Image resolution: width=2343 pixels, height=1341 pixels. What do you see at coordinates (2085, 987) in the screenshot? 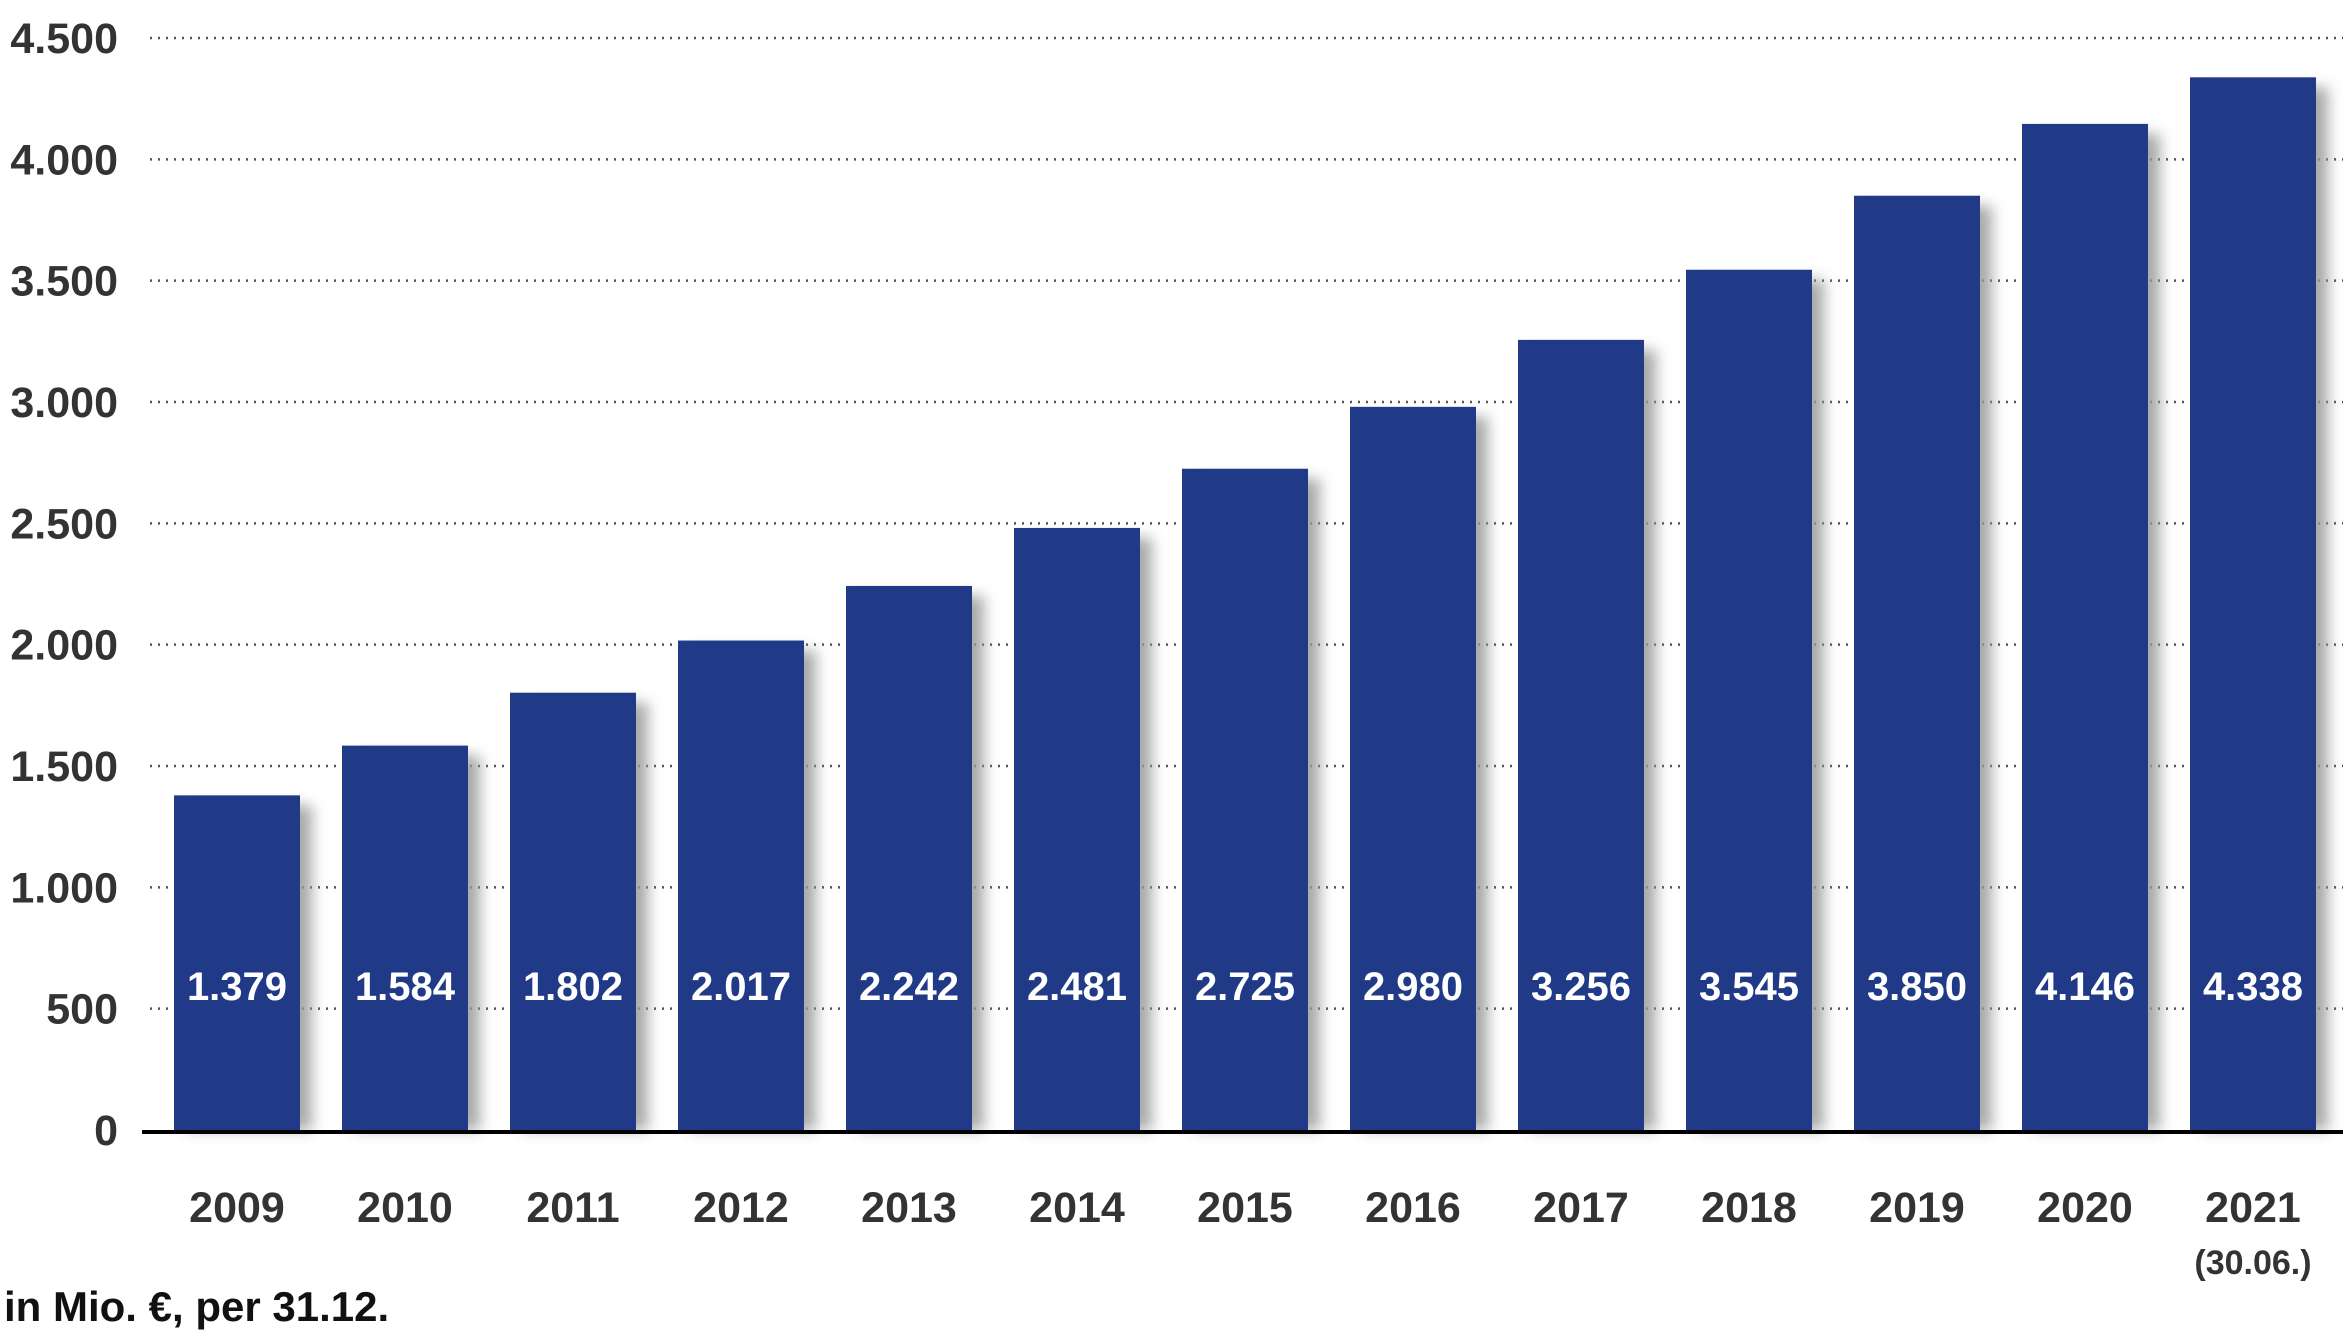
I see `data-label: 4.146` at bounding box center [2085, 987].